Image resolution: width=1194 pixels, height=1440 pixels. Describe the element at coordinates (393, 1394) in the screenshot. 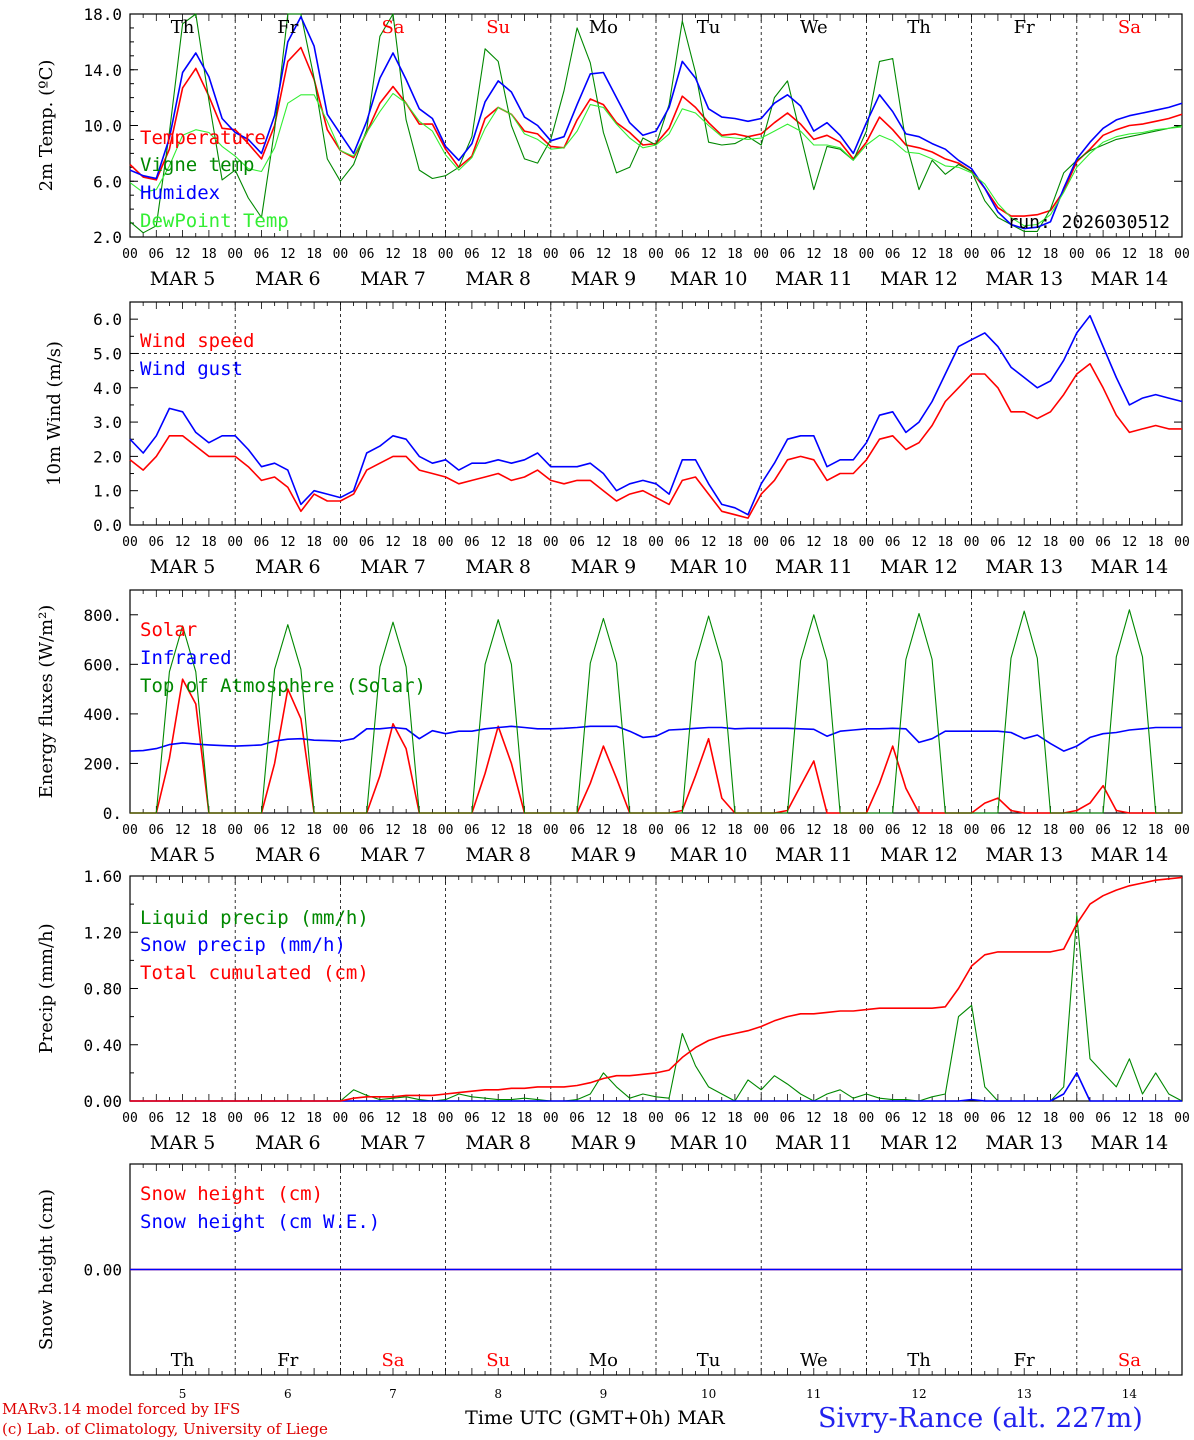

I see `day-number: 7` at that location.